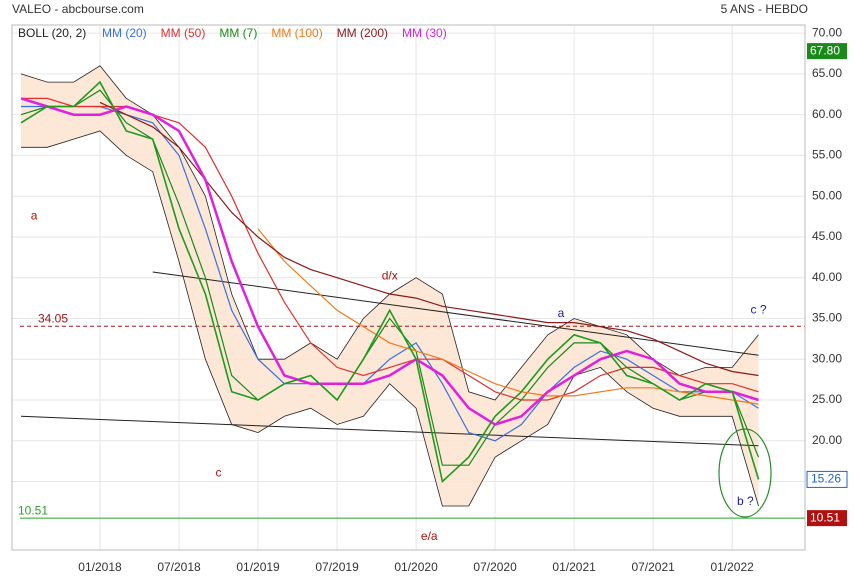 The image size is (855, 585). Describe the element at coordinates (745, 473) in the screenshot. I see `highlight-ellipse` at that location.